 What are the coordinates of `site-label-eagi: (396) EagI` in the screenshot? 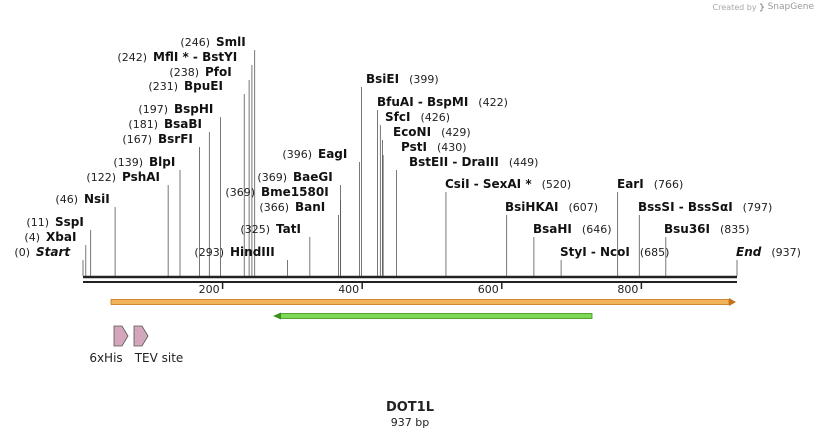 It's located at (314, 154).